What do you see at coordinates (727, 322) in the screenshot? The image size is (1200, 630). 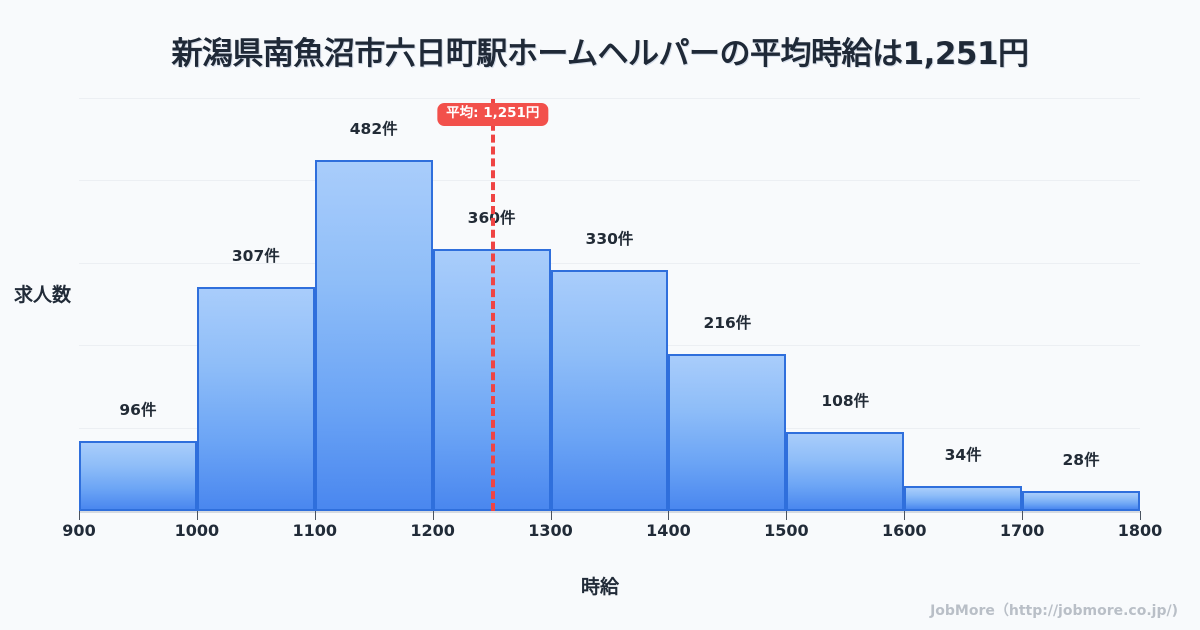 I see `bar-value-label: 216件` at bounding box center [727, 322].